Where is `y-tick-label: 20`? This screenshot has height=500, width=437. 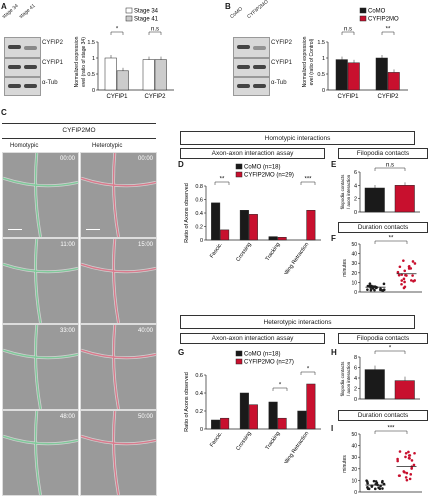
y-tick-label: 20 is located at coordinates (354, 274).